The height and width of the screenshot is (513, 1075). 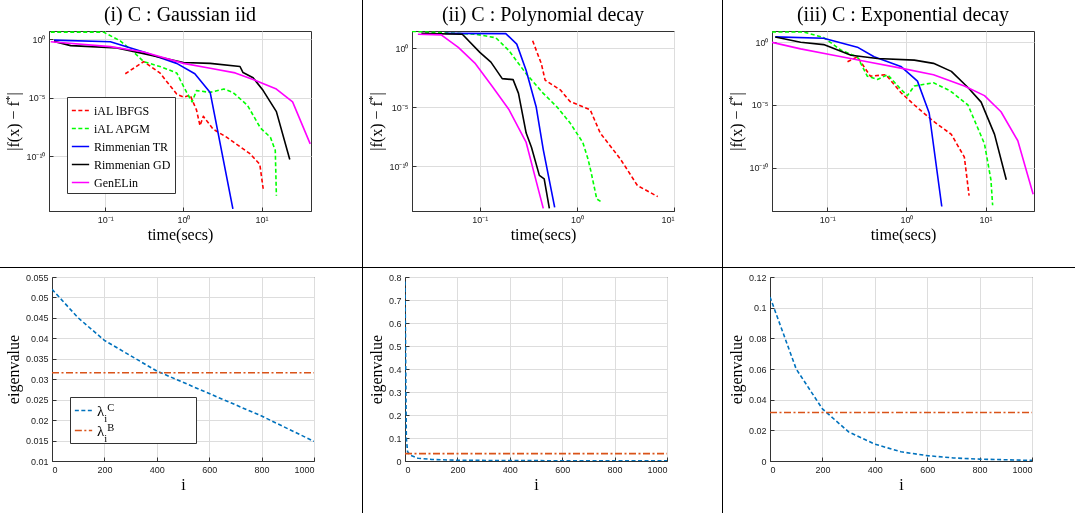 I want to click on y-tick-label: 0.2, so click(x=395, y=415).